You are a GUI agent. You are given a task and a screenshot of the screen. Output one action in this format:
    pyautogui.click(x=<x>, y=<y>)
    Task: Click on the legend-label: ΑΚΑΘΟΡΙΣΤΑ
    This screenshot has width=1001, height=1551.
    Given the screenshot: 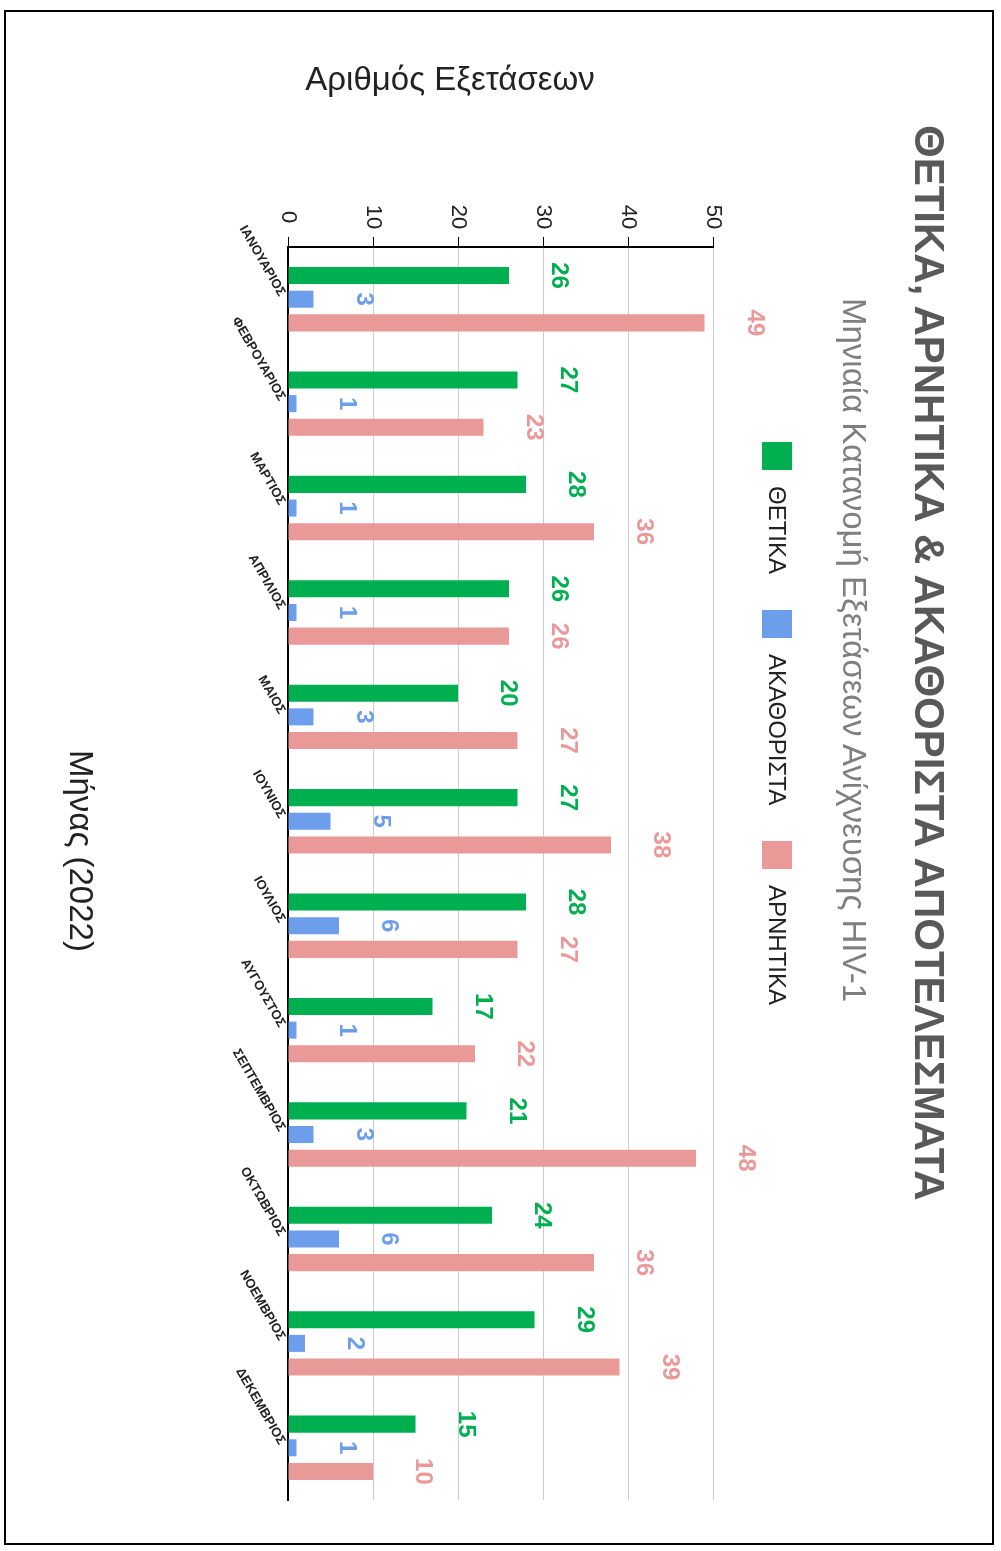 What is the action you would take?
    pyautogui.click(x=777, y=730)
    